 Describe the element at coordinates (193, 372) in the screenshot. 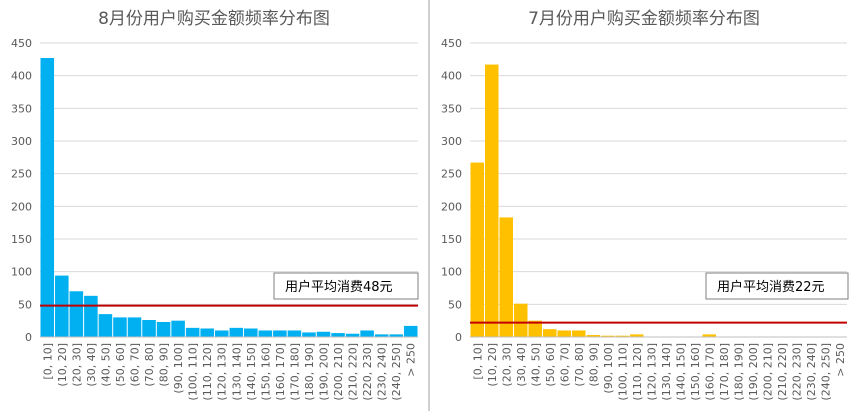

I see `x-tick-label: (100, 110]` at that location.